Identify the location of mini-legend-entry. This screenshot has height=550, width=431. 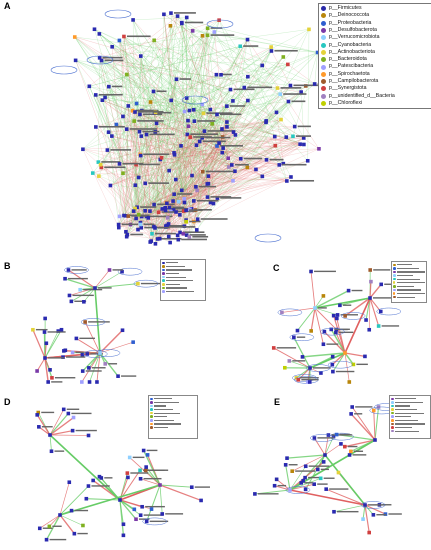
(183, 277).